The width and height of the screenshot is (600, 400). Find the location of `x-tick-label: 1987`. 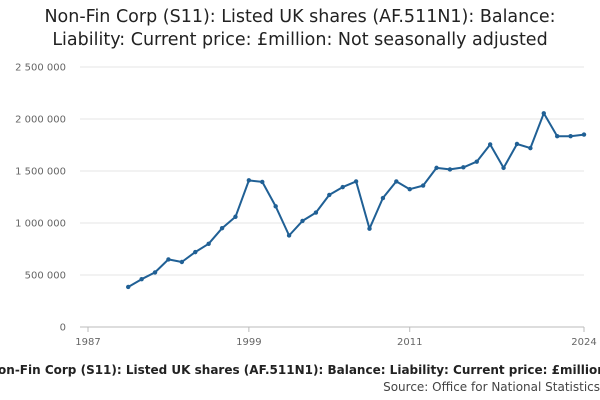

x-tick-label: 1987 is located at coordinates (87, 342).